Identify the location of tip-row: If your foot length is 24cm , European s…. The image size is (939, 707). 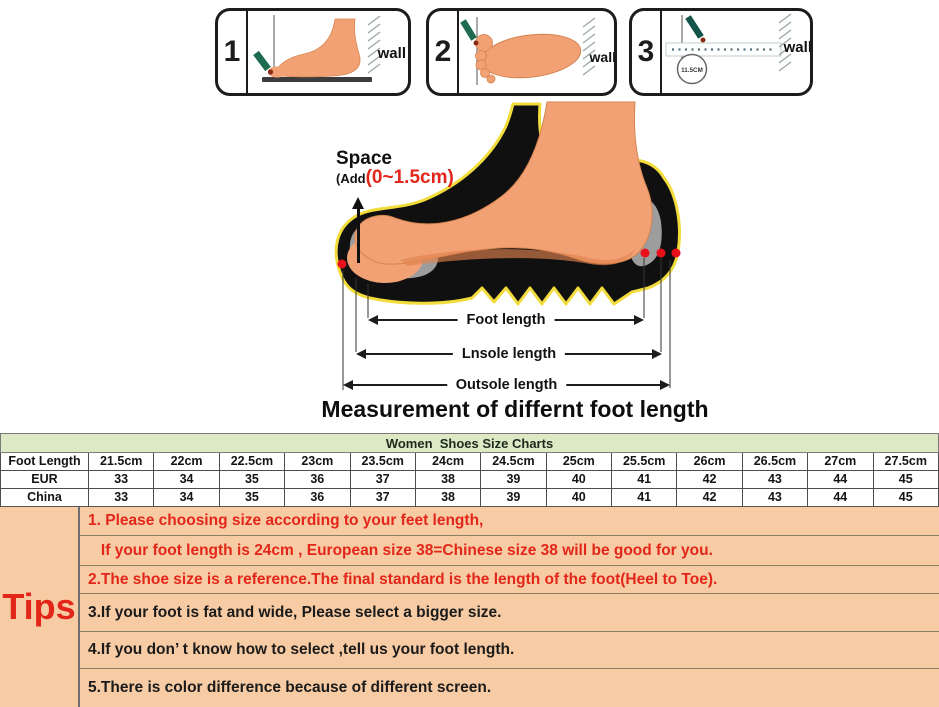
(509, 551).